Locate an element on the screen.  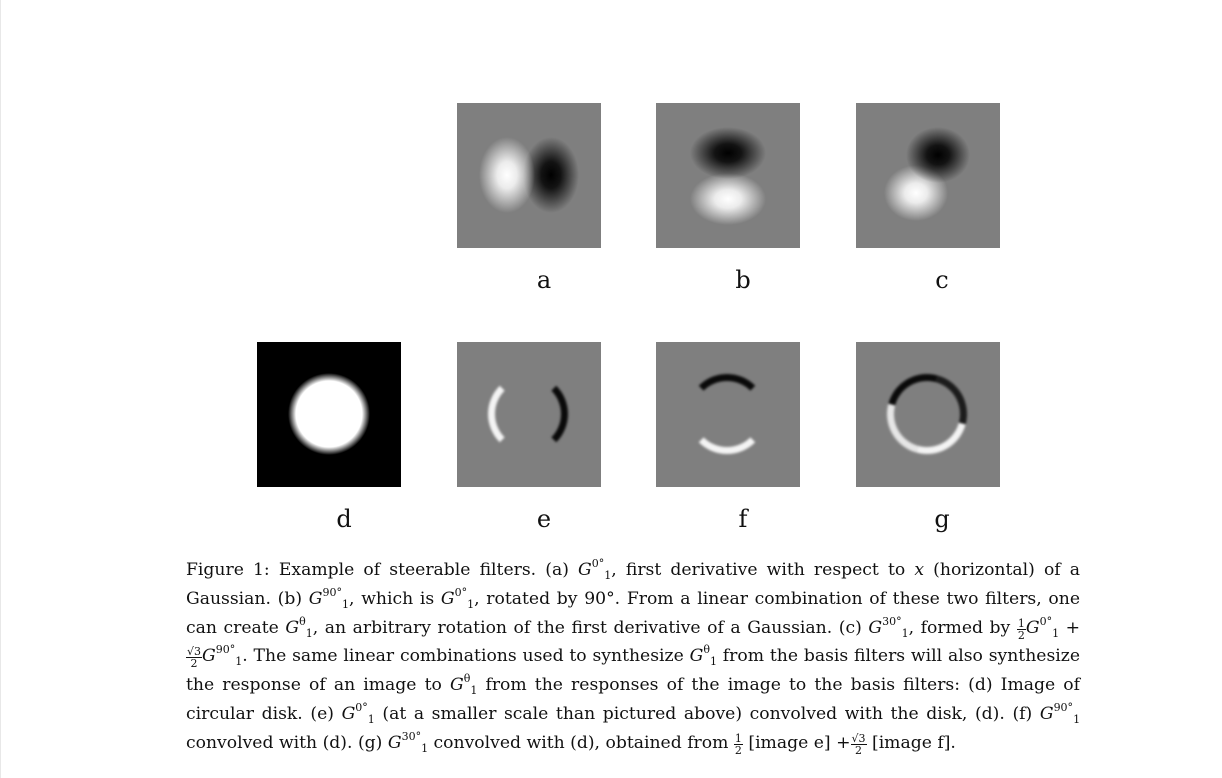
panel-c-image is located at coordinates (928, 175).